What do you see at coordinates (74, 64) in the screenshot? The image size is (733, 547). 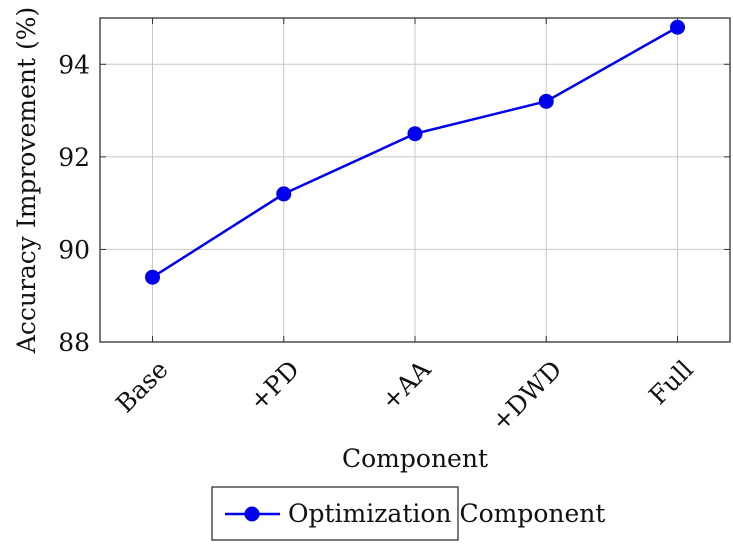 I see `y-tick-label: 94` at bounding box center [74, 64].